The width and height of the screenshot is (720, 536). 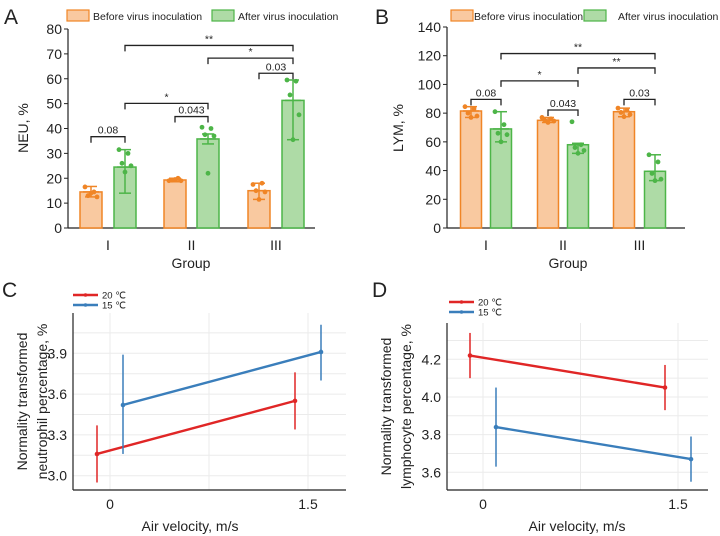 I want to click on y-tick-label: 3.8, so click(x=432, y=435).